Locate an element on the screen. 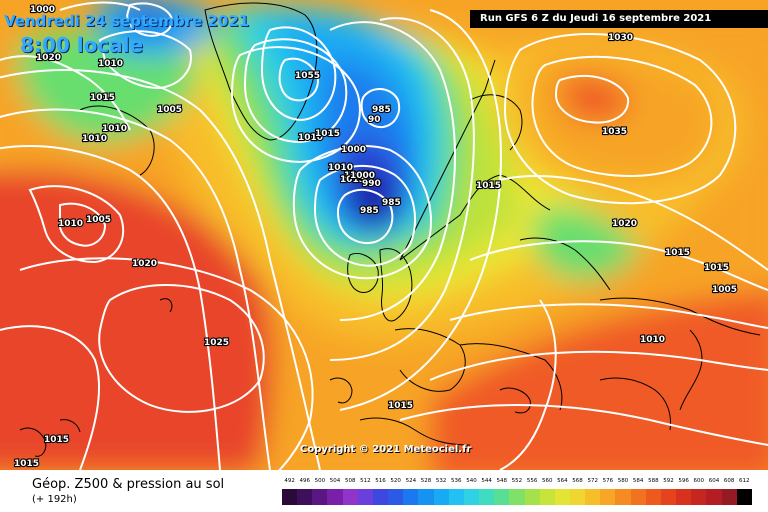  scale-value: 604 is located at coordinates (714, 481).